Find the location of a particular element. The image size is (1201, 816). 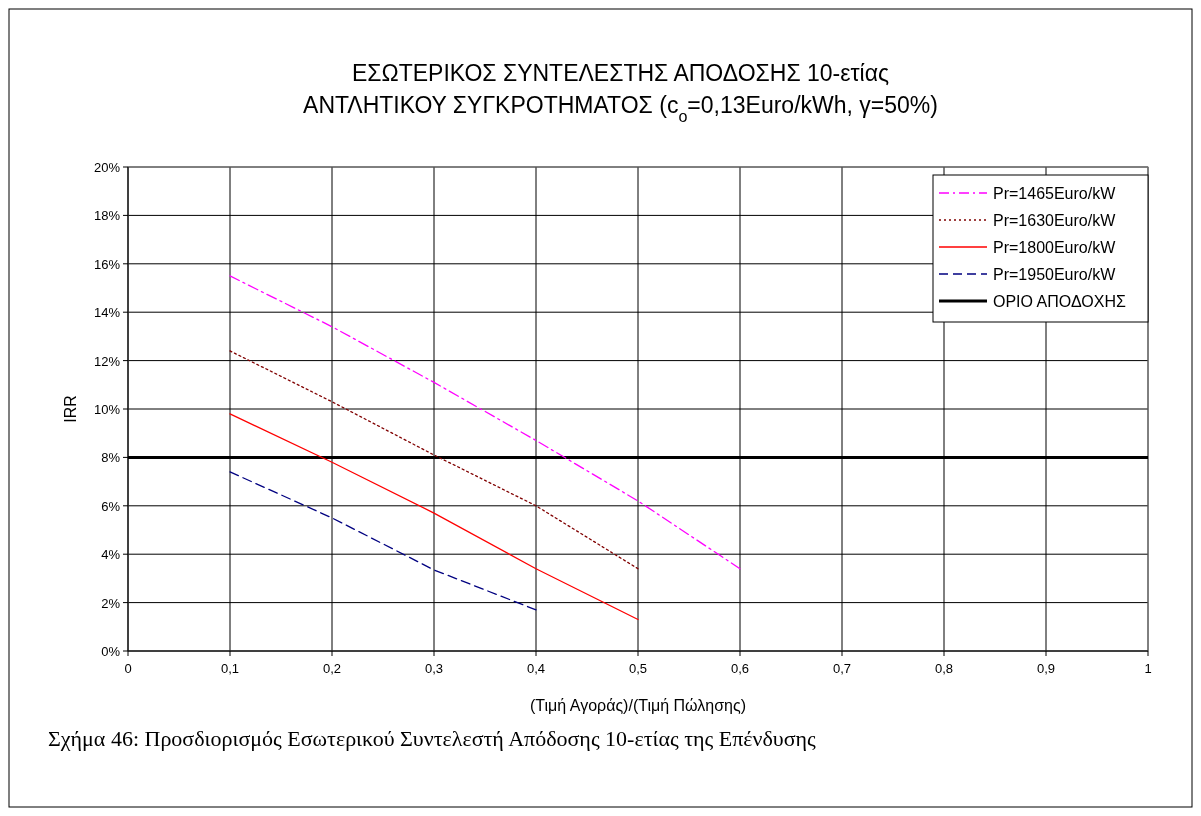

y-tick-label: 6% is located at coordinates (111, 506).